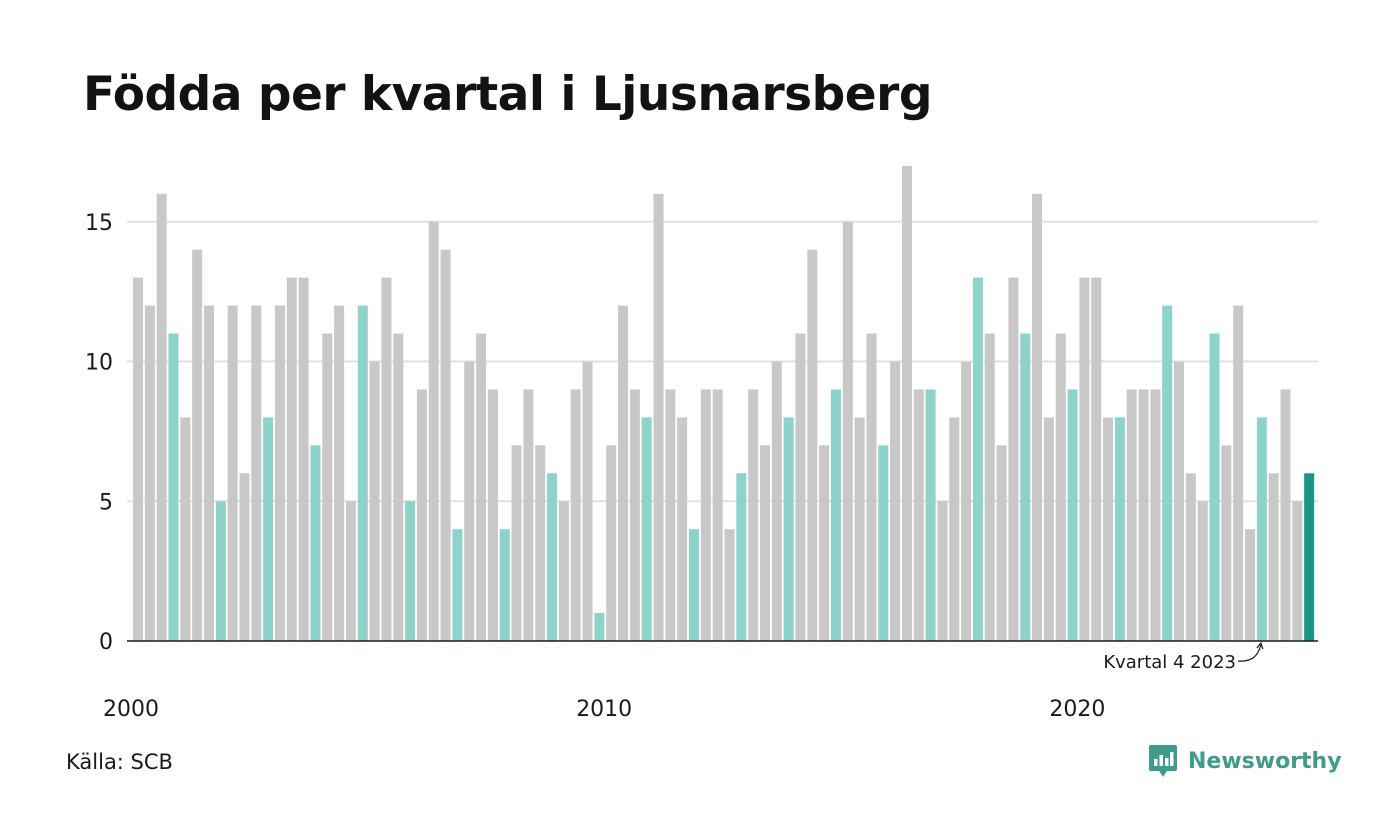  What do you see at coordinates (99, 363) in the screenshot?
I see `y-tick-label: 10` at bounding box center [99, 363].